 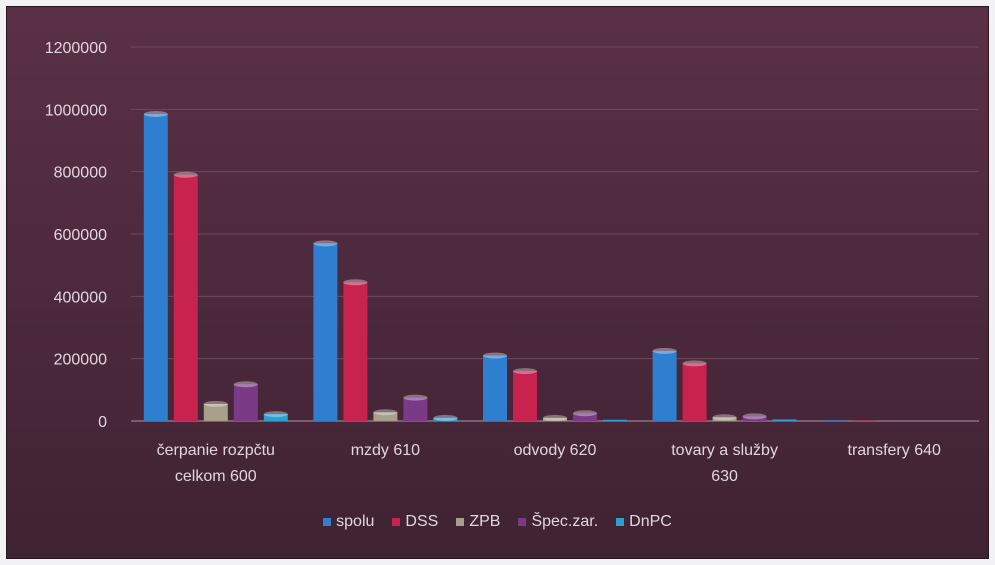 What do you see at coordinates (385, 450) in the screenshot?
I see `x-tick-label: mzdy 610` at bounding box center [385, 450].